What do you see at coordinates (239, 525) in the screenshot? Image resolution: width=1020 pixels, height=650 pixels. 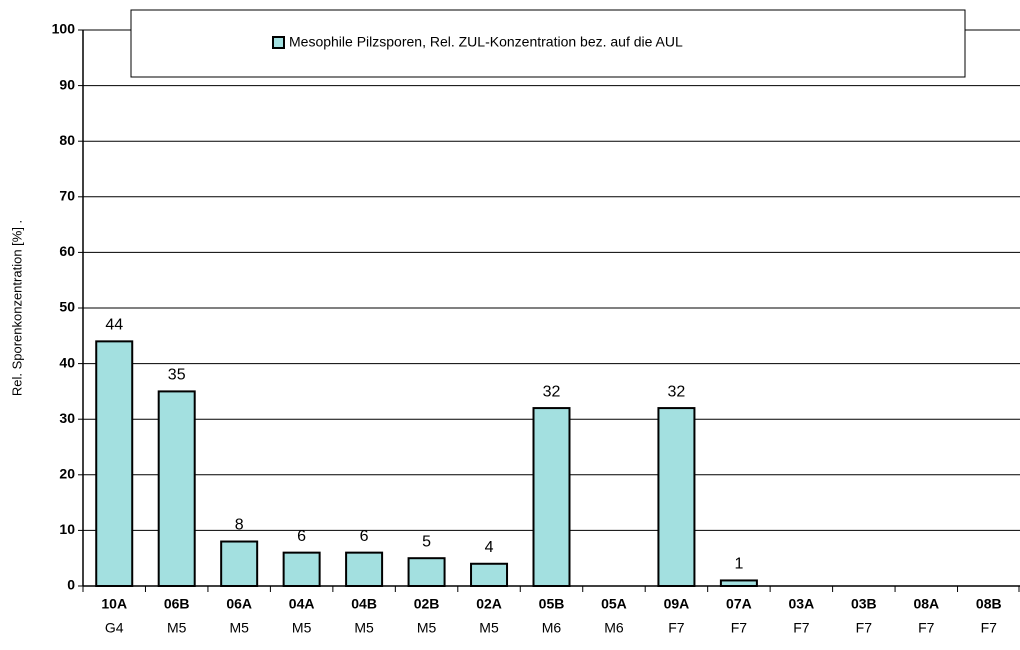 I see `data-label: 8` at bounding box center [239, 525].